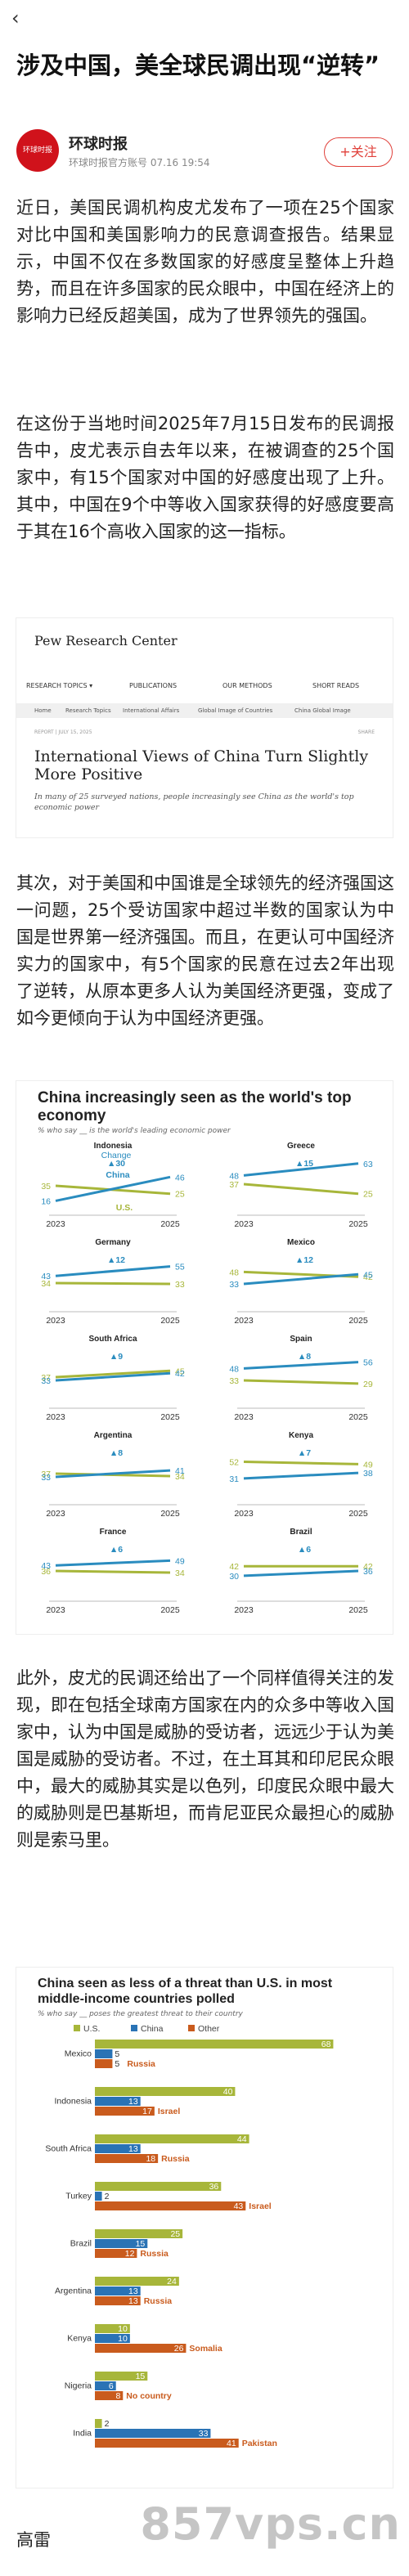  Describe the element at coordinates (112, 1339) in the screenshot. I see `panel-country-label: South Africa` at that location.